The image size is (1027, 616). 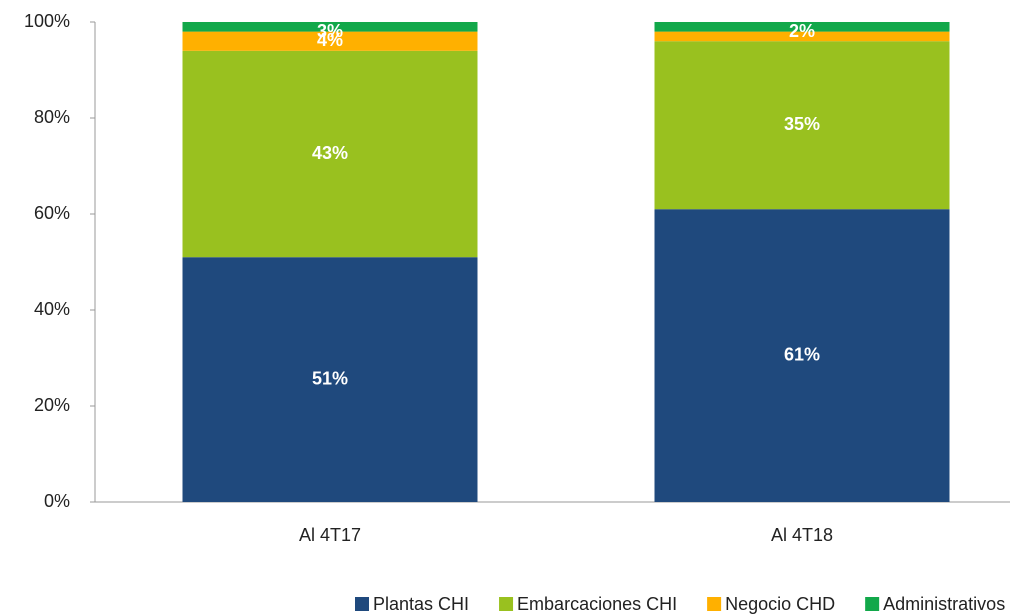 I want to click on data-label: 43%, so click(x=330, y=153).